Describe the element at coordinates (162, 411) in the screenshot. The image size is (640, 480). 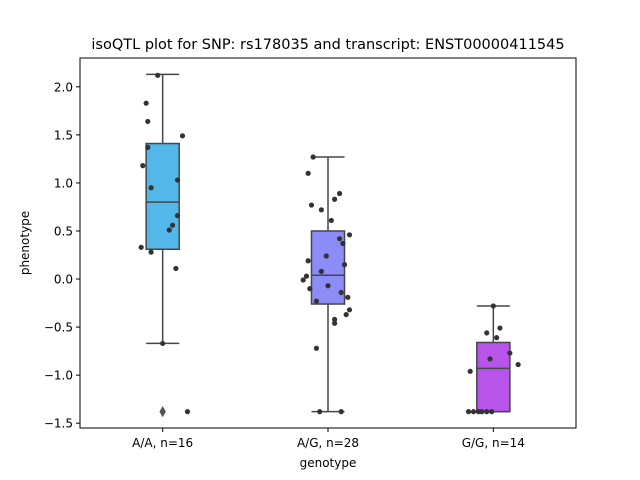
I see `outlier-marker` at that location.